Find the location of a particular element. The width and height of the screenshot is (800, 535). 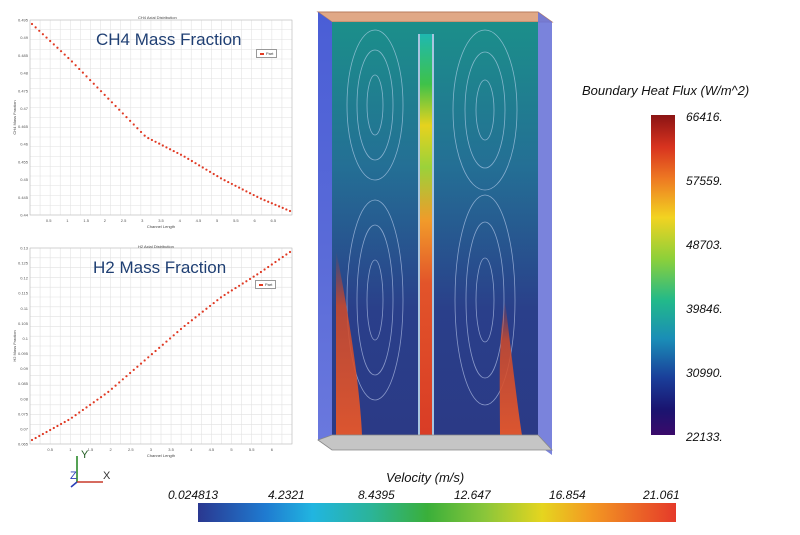

ch4-y-tick: 0.485 is located at coordinates (23, 55).